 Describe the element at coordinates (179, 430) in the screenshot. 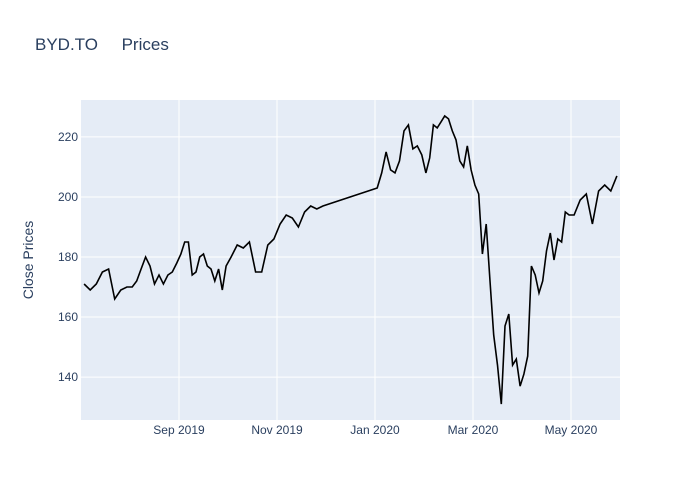

I see `x-tick-label: Sep 2019` at that location.